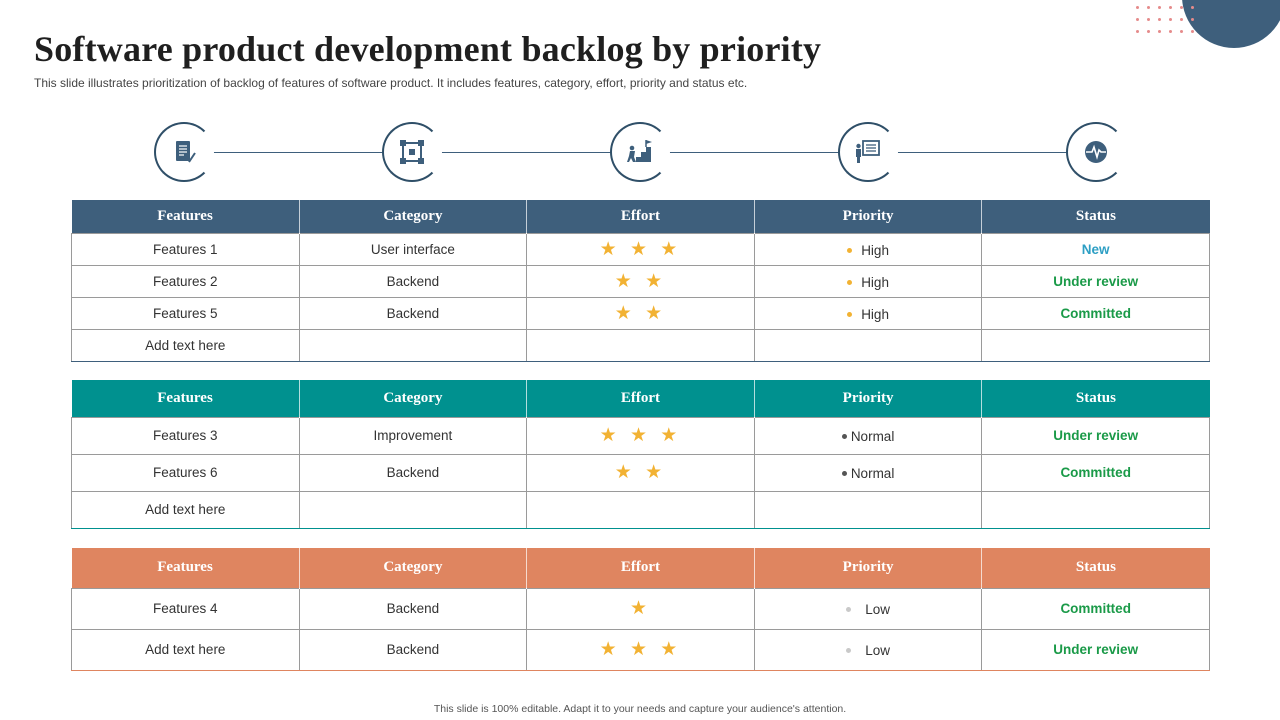 Image resolution: width=1280 pixels, height=720 pixels. I want to click on effort-stars: ★ ★ ★, so click(640, 435).